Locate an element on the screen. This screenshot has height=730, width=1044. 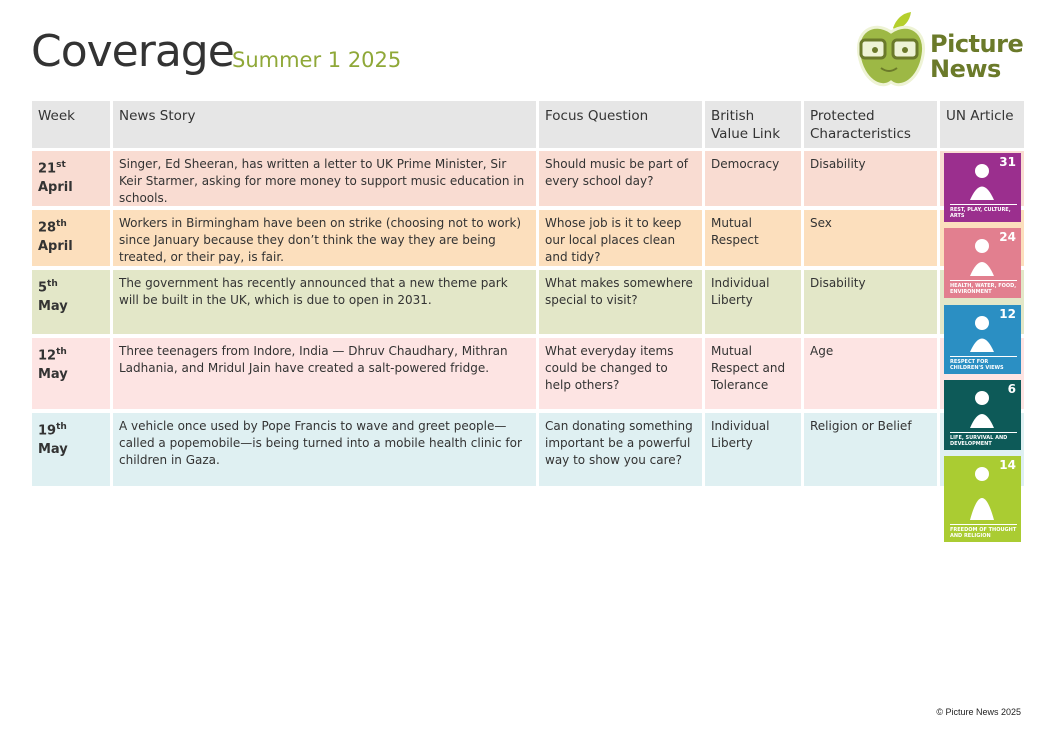
article-label: HEALTH, WATER, FOOD, ENVIRONMENT is located at coordinates (983, 287).